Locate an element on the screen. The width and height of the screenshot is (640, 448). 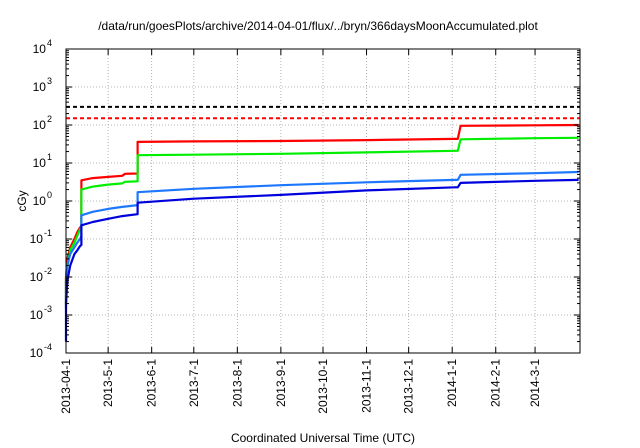
x-tick-label: 2014-2-1 is located at coordinates (496, 383).